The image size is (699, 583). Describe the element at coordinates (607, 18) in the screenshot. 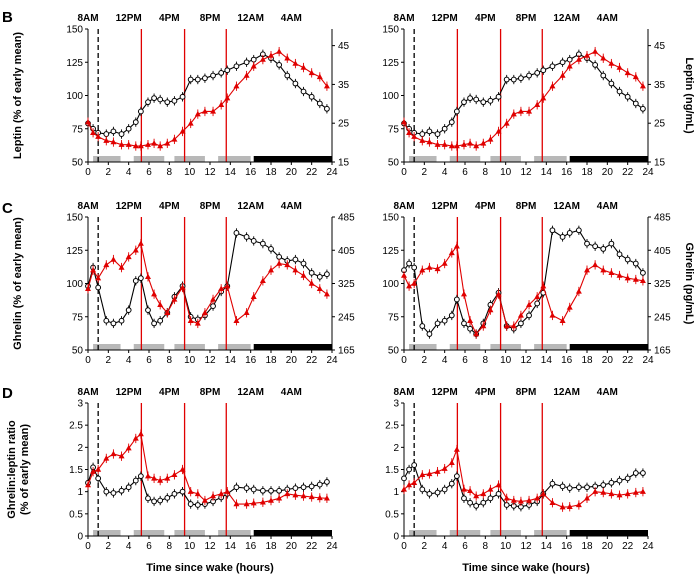

I see `time-label: 4AM` at that location.